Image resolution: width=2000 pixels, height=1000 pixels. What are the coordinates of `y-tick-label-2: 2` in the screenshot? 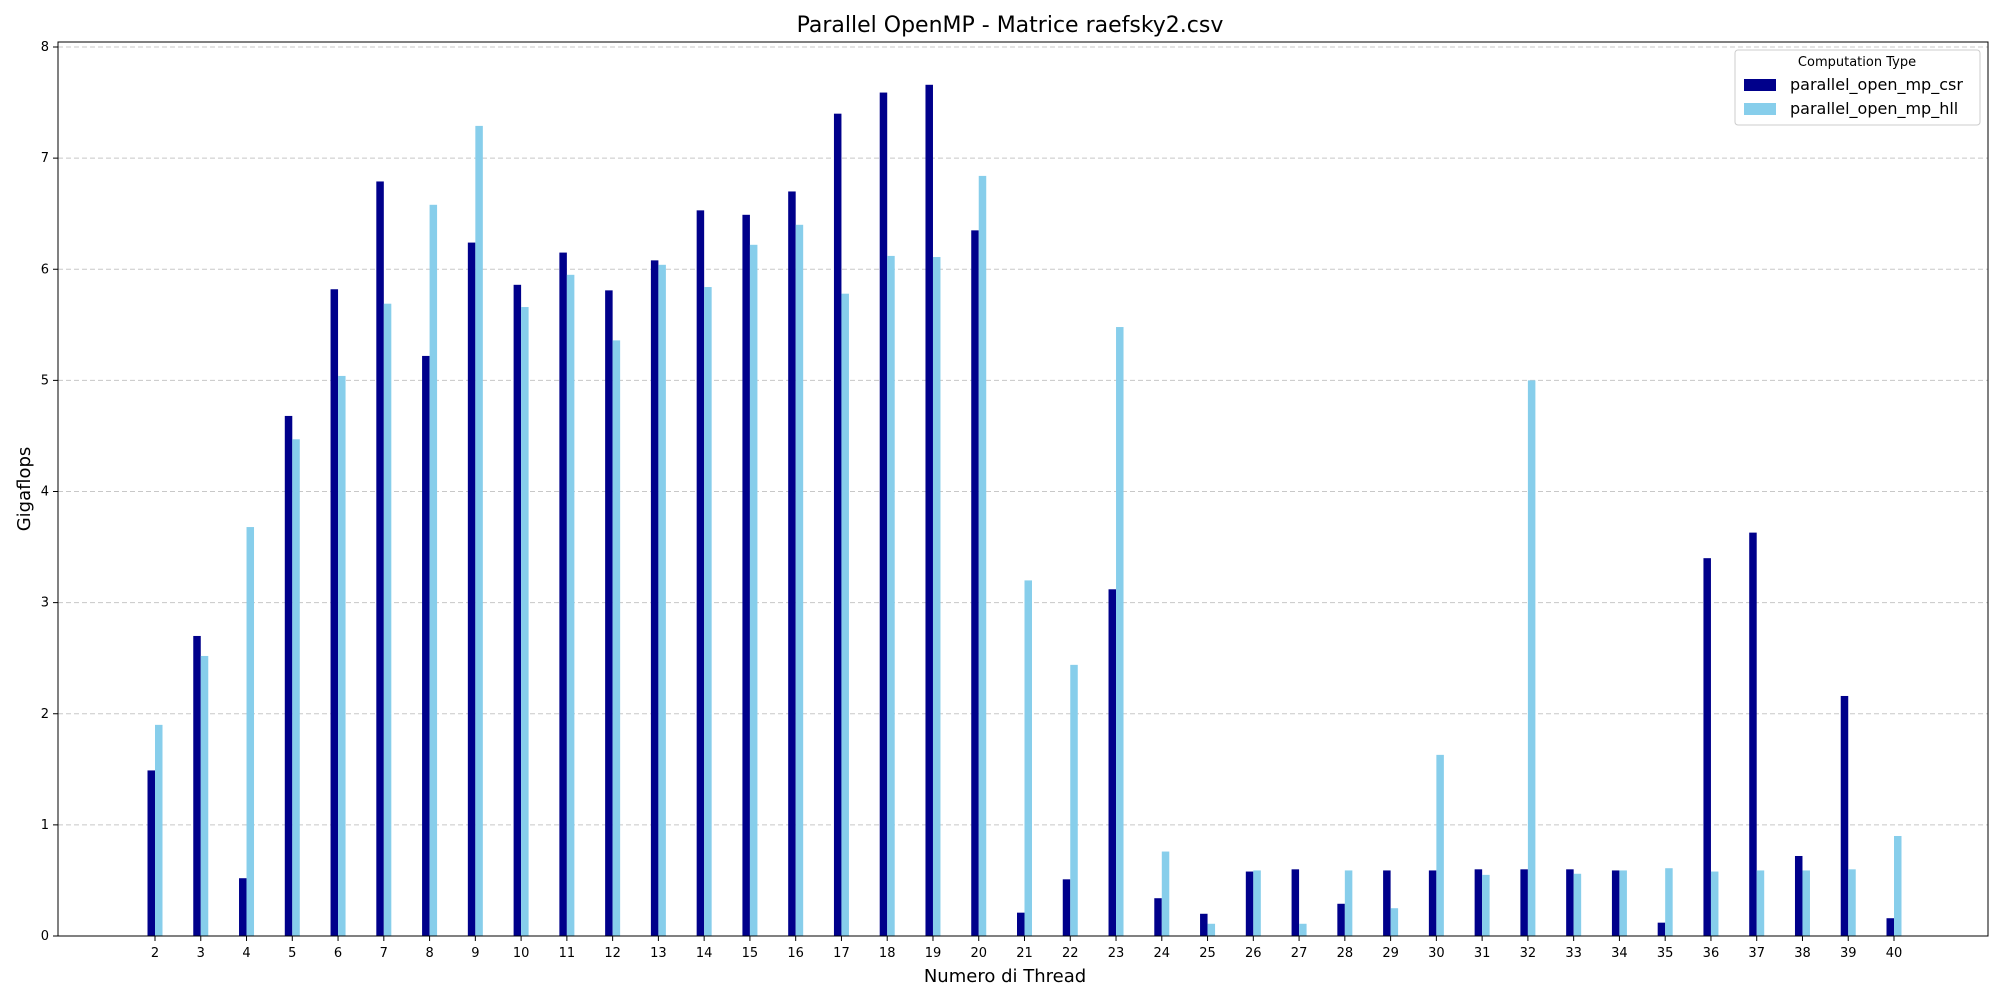 It's located at (45, 714).